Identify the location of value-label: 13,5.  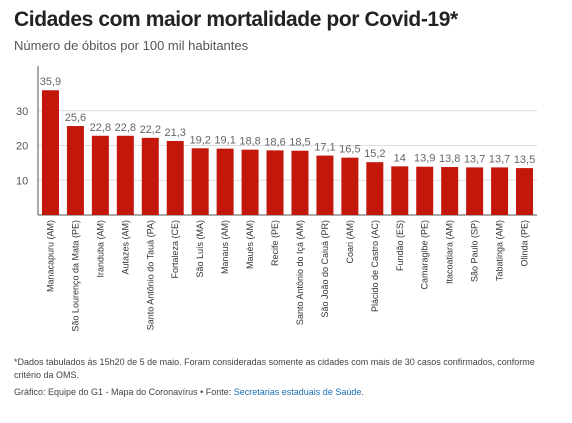
(524, 160).